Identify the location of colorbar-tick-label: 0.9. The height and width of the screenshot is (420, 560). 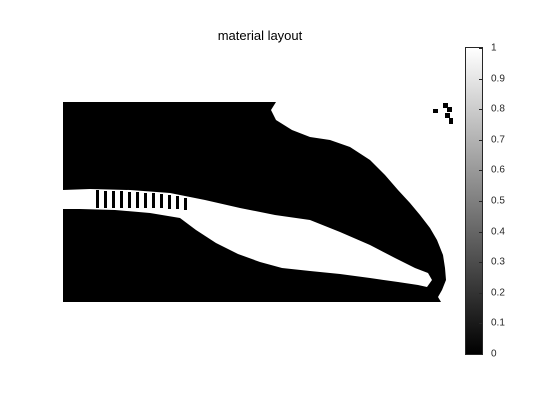
(498, 79).